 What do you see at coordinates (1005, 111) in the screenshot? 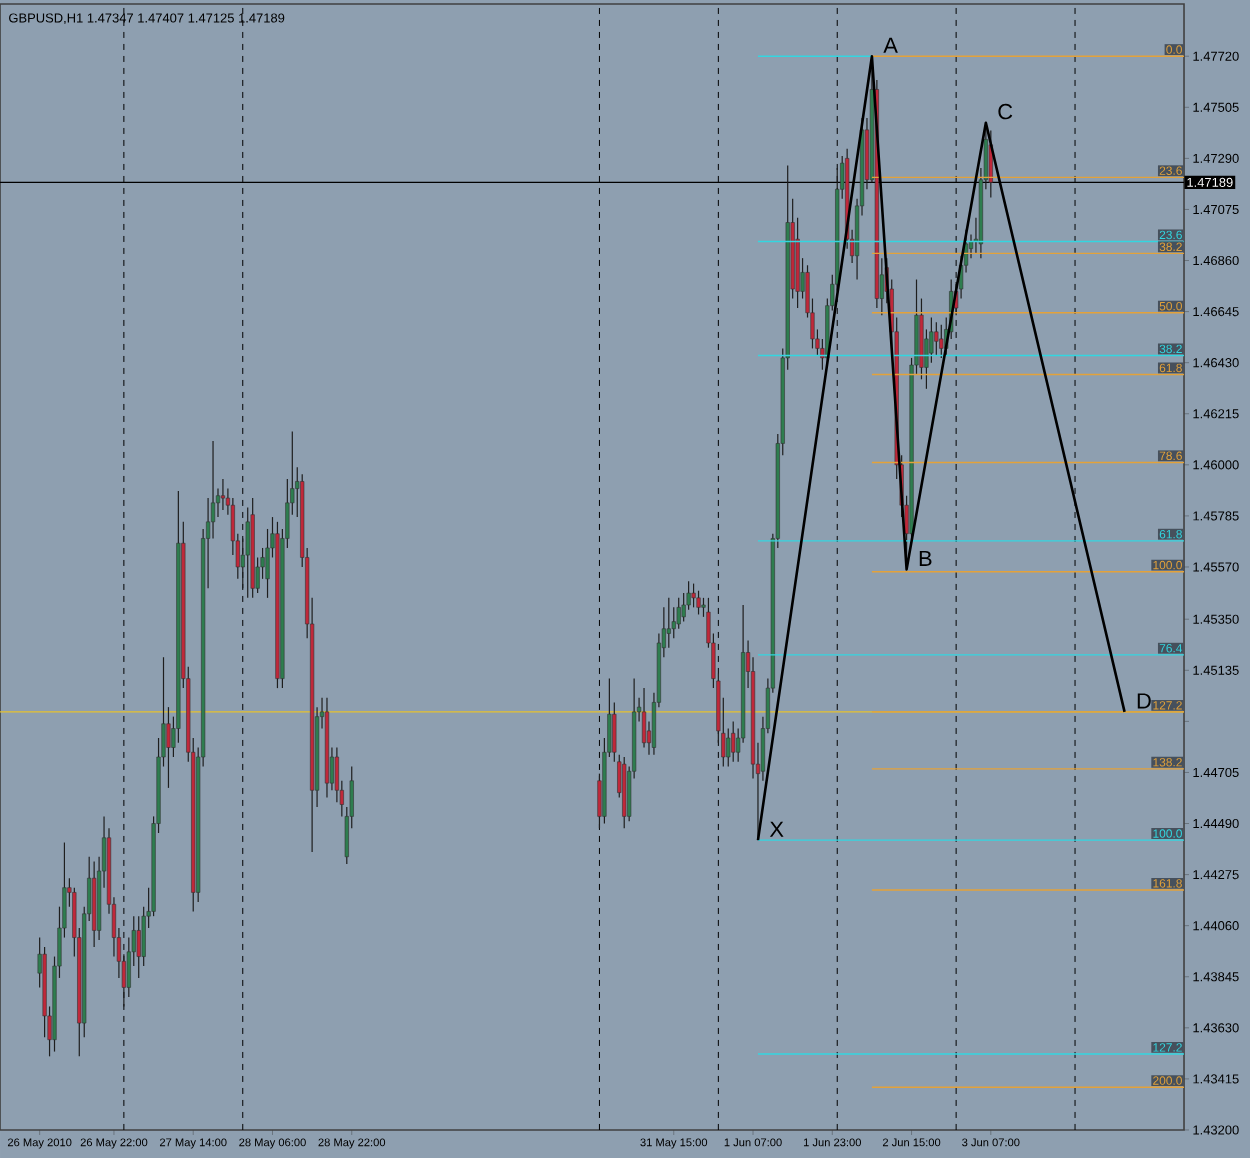
I see `annotation: C` at bounding box center [1005, 111].